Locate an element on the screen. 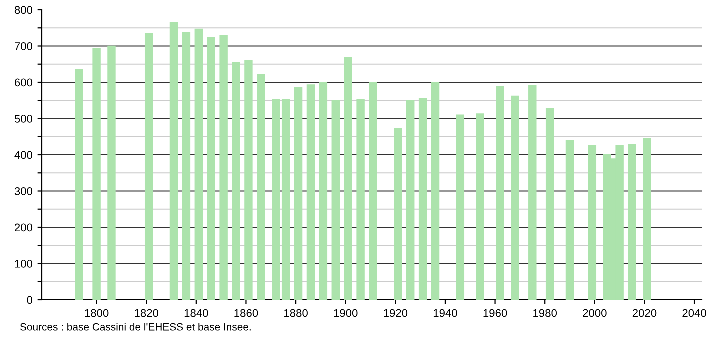 This screenshot has width=710, height=340. y-tick-label: 700 is located at coordinates (24, 46).